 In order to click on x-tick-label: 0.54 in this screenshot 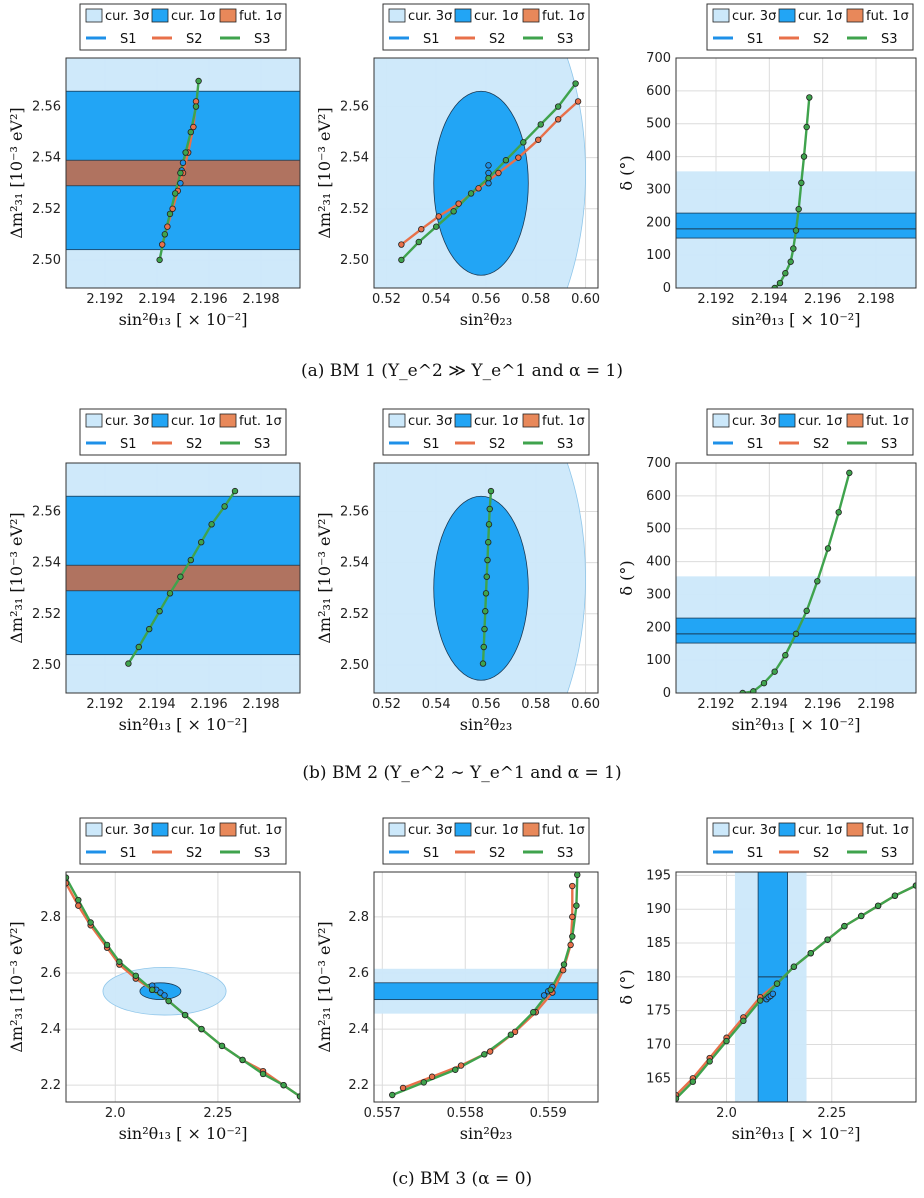, I will do `click(436, 704)`.